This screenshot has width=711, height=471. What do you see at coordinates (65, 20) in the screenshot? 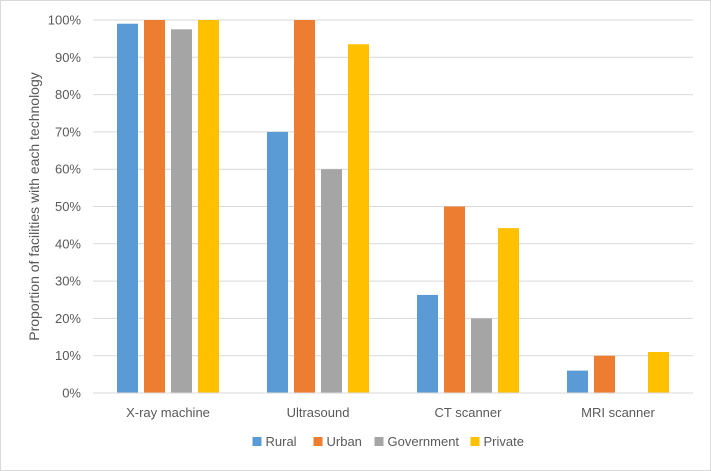
I see `y-tick-label: 100%` at bounding box center [65, 20].